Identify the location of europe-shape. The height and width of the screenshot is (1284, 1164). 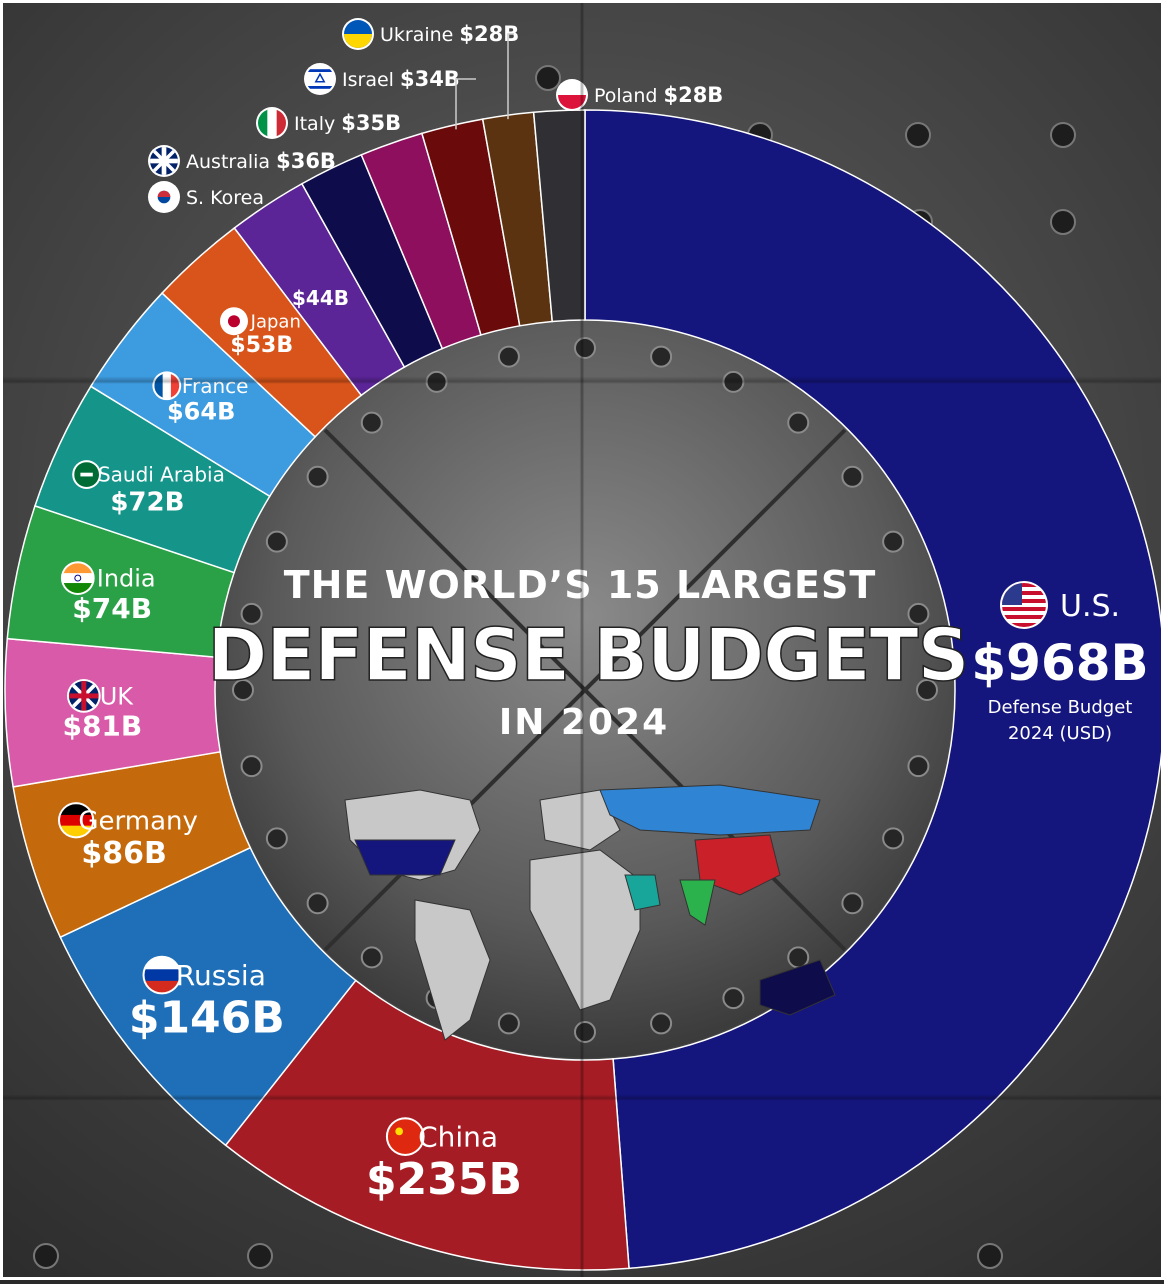
(580, 820).